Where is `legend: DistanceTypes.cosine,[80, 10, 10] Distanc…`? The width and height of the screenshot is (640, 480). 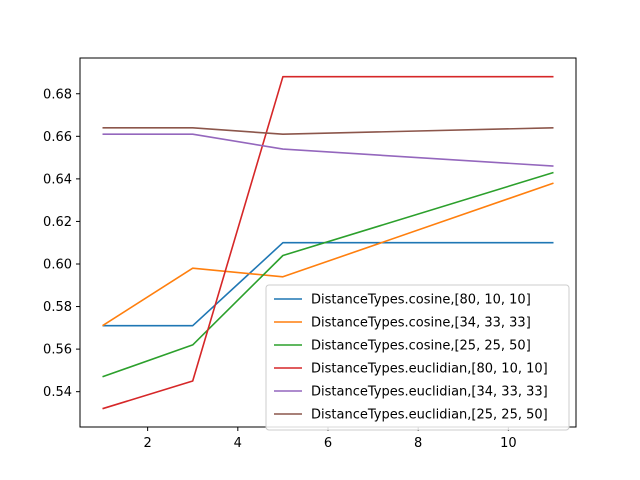
legend: DistanceTypes.cosine,[80, 10, 10] Distanc… is located at coordinates (417, 357).